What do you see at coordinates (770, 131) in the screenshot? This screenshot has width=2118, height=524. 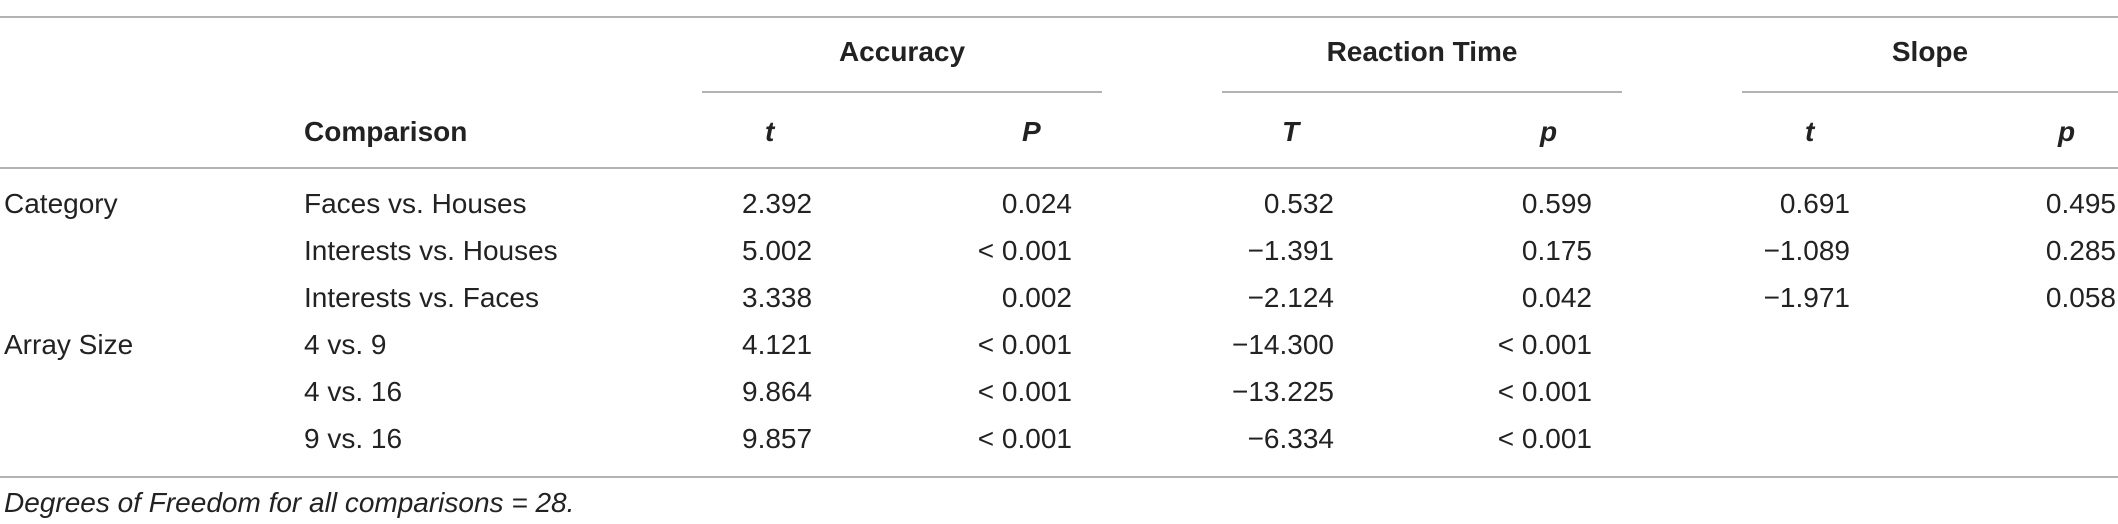 I see `column-header-accuracy-t: t` at bounding box center [770, 131].